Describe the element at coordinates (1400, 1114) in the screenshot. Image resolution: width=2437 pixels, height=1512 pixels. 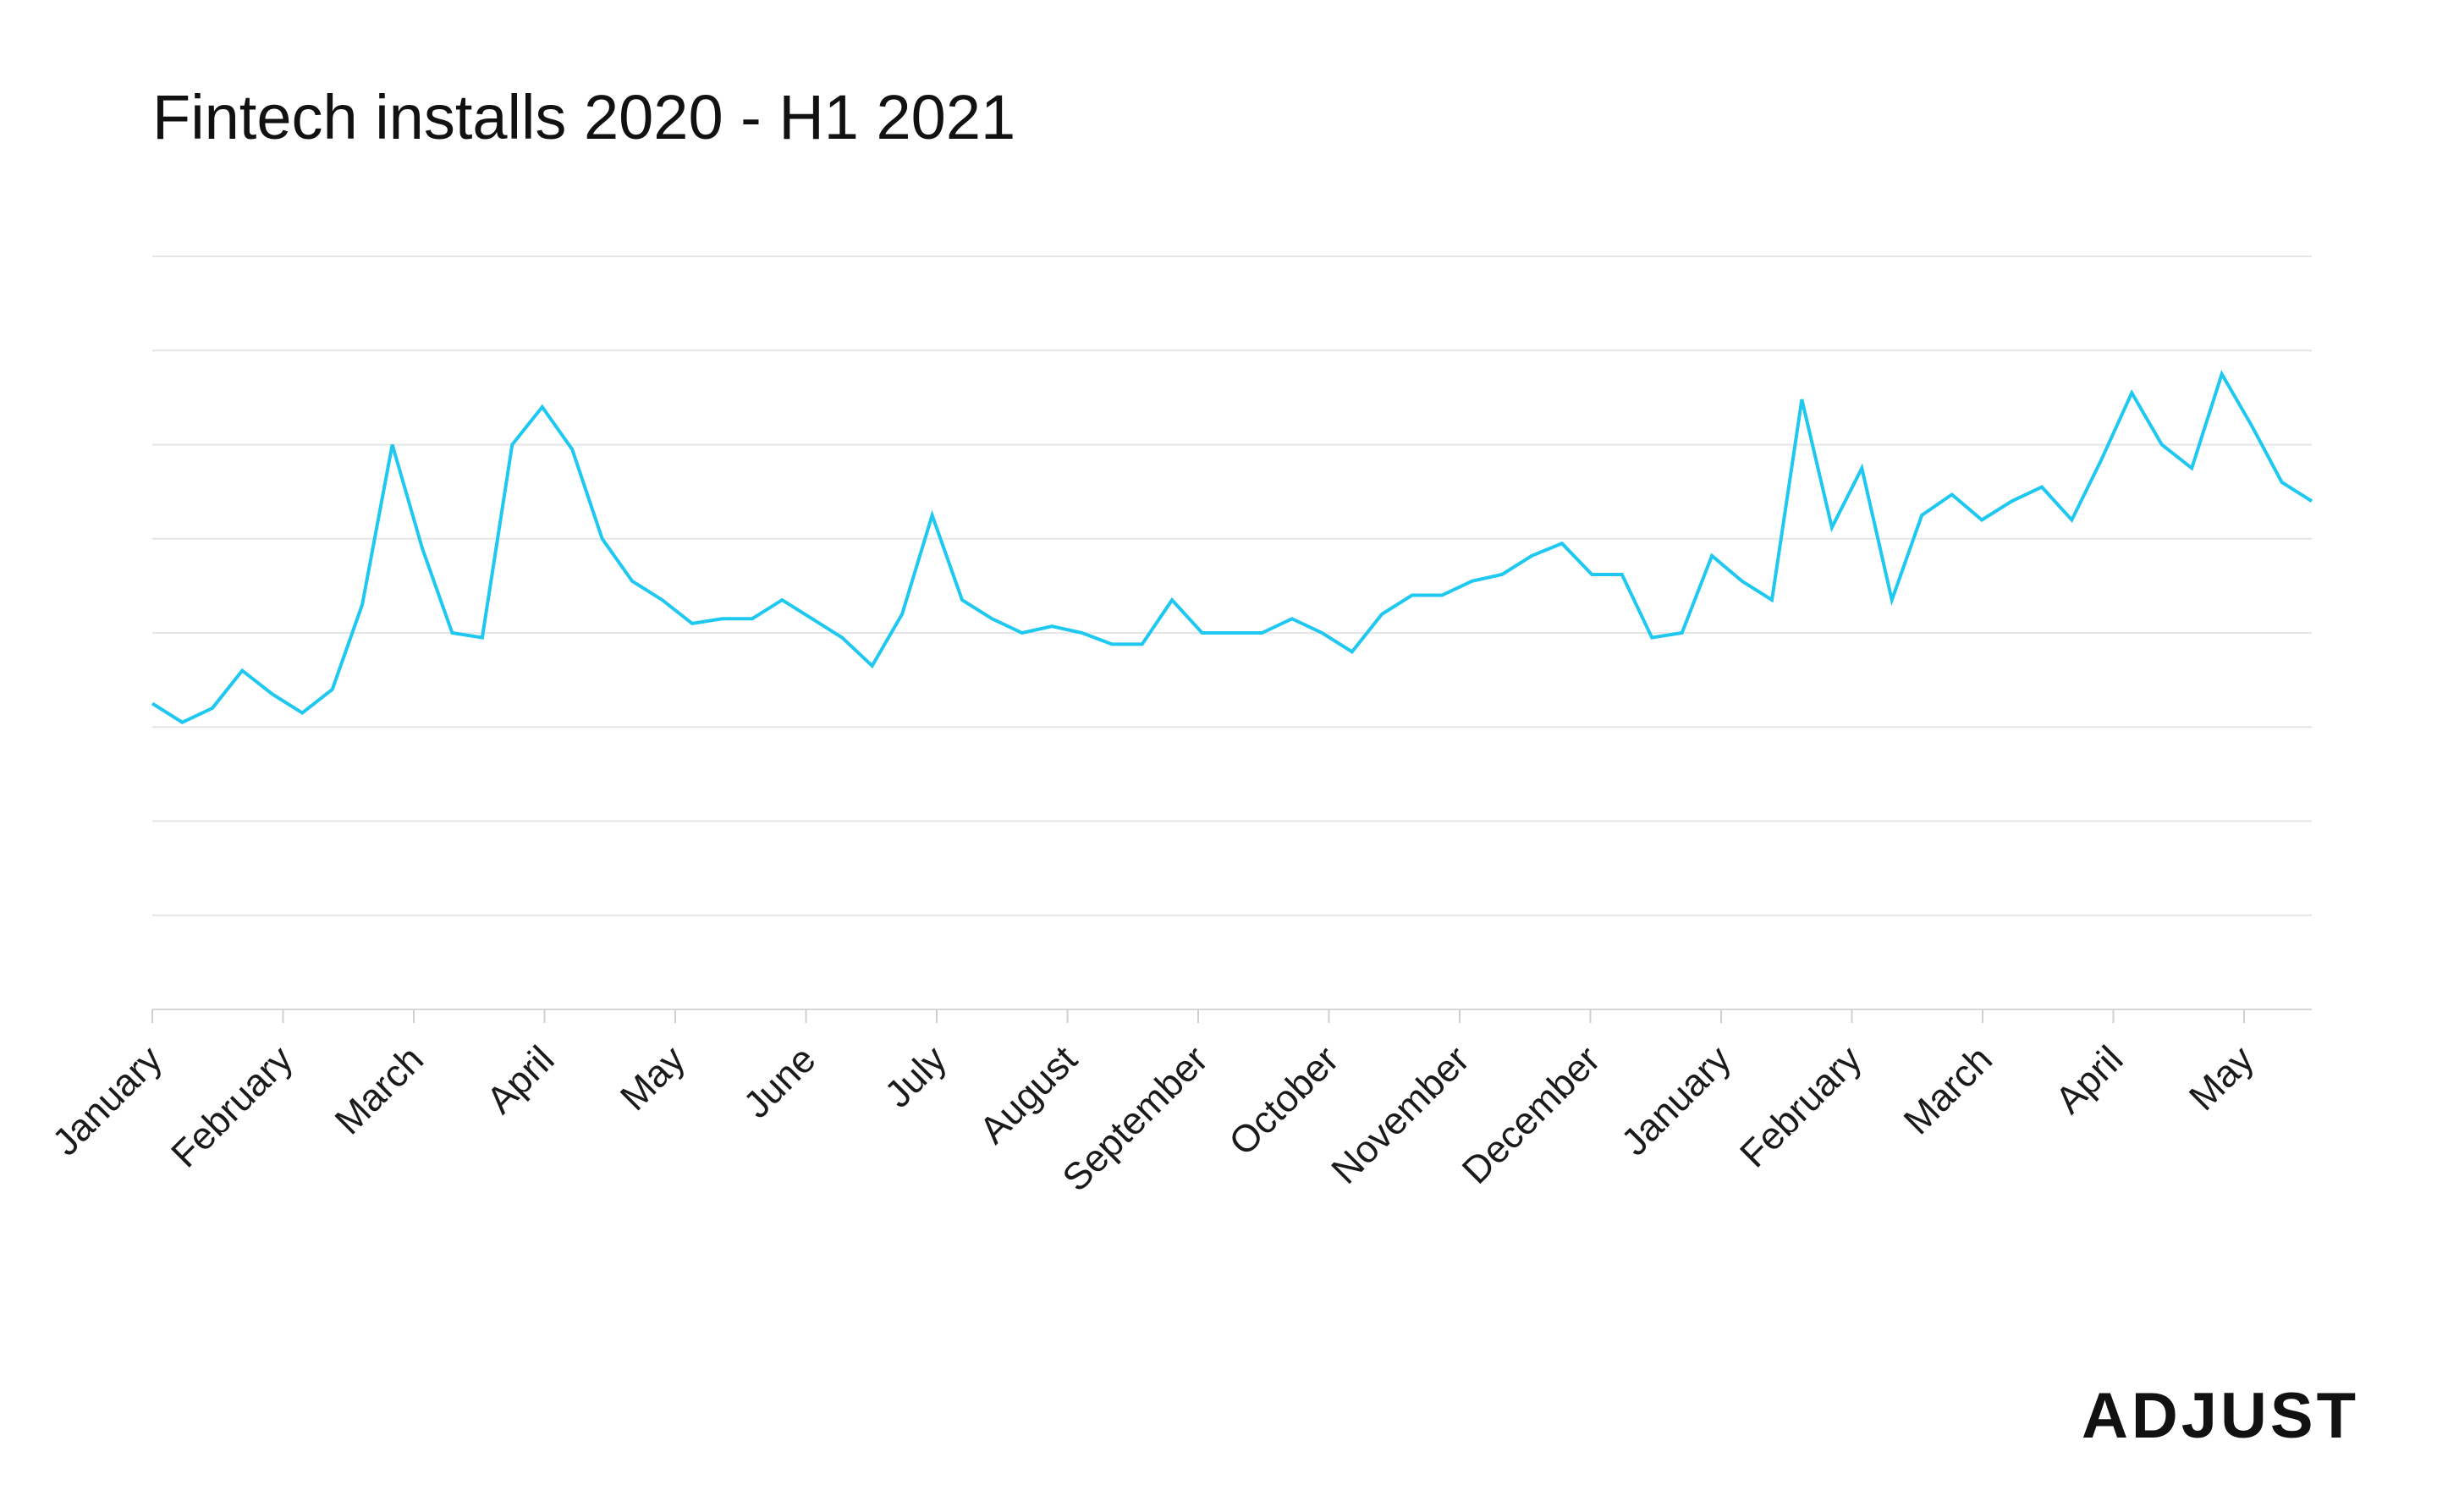
I see `x-tick-label: November` at that location.